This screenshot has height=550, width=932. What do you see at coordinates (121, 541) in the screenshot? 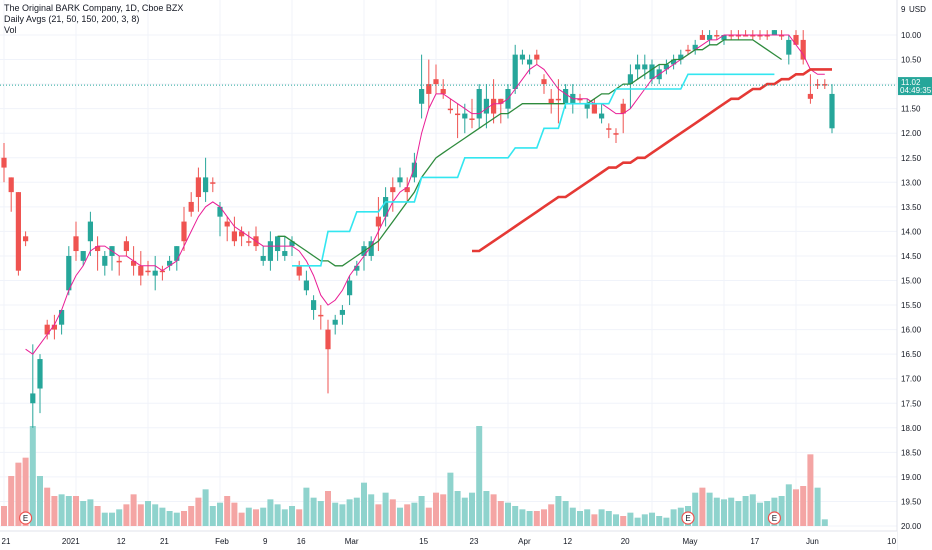
I see `time-axis-label: 12` at bounding box center [121, 541].